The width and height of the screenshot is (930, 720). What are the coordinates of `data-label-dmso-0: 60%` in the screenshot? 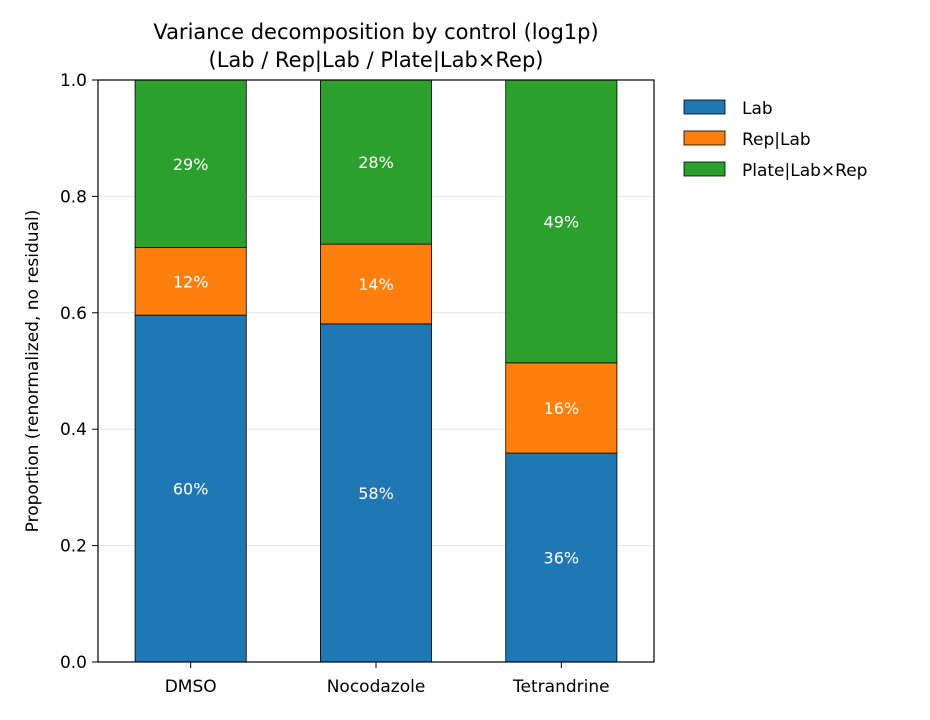 It's located at (191, 489).